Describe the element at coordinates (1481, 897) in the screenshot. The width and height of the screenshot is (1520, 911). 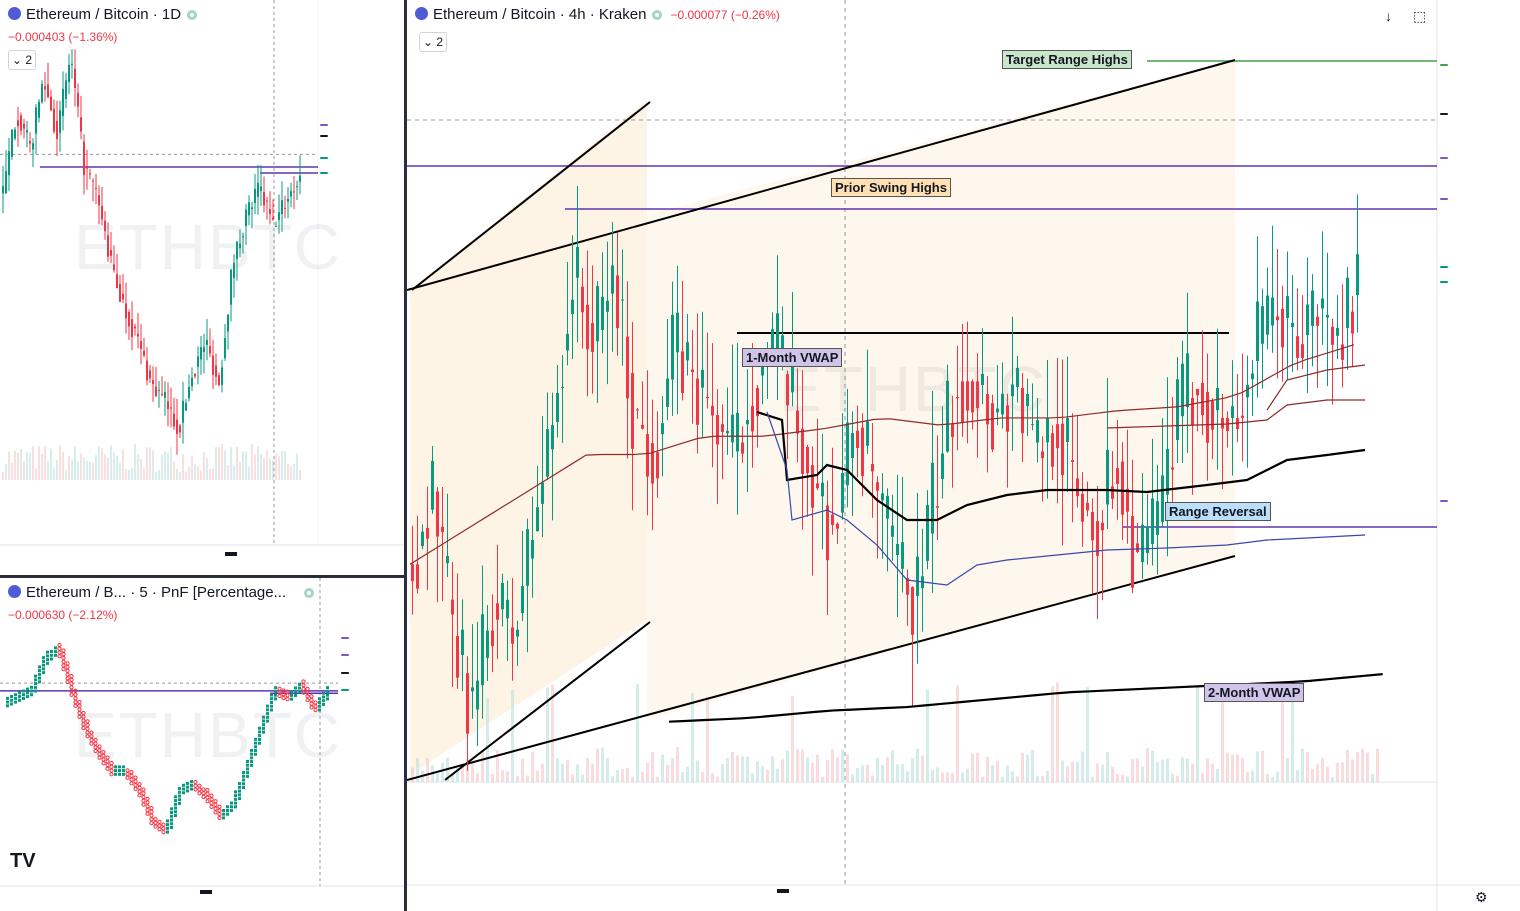
I see `settings-icon: ⚙` at that location.